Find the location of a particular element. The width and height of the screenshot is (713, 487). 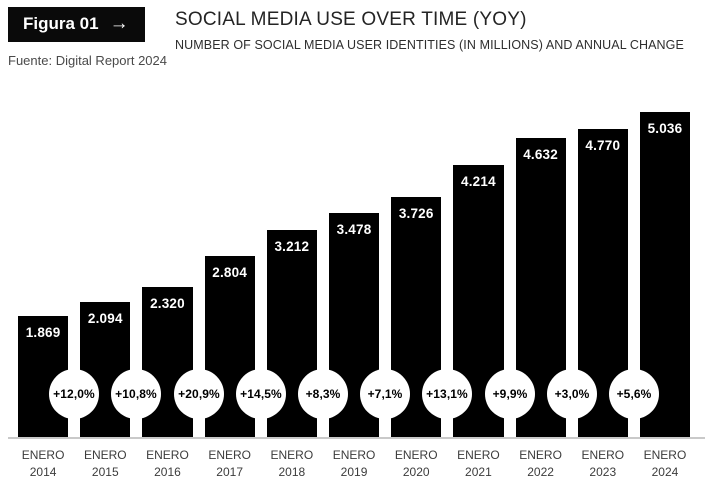

x-axis-label: ENERO 2022 is located at coordinates (541, 464).